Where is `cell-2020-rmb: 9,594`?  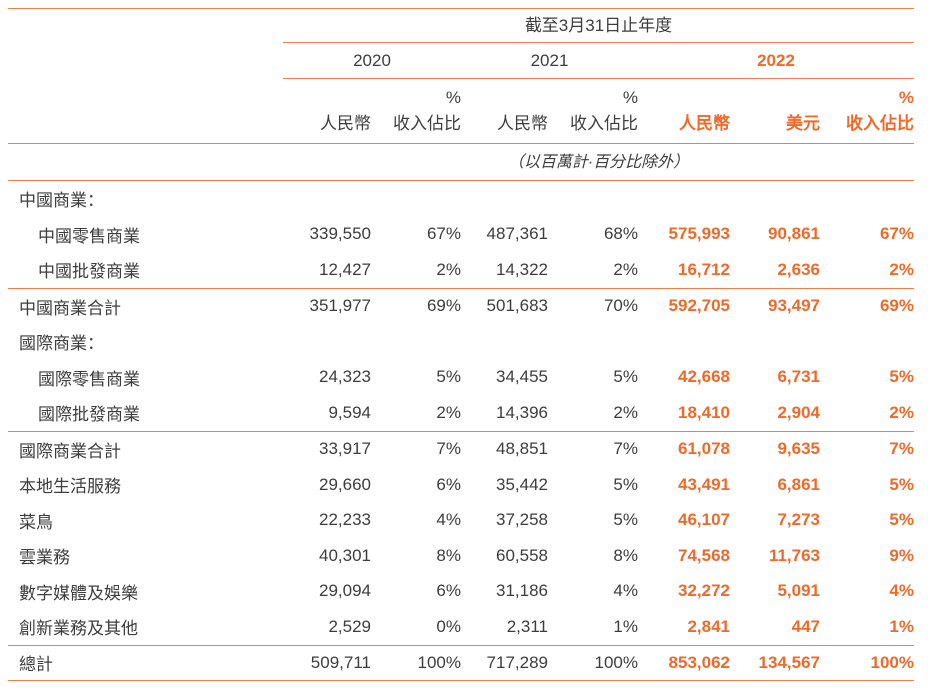 cell-2020-rmb: 9,594 is located at coordinates (349, 412).